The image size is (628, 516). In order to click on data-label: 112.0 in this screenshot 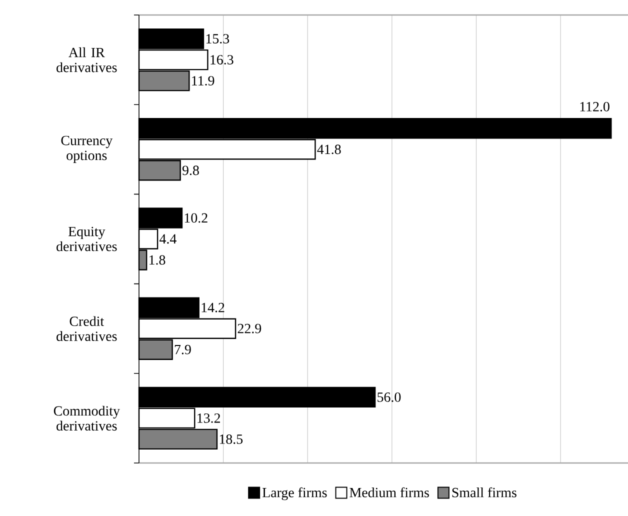, I will do `click(595, 107)`.